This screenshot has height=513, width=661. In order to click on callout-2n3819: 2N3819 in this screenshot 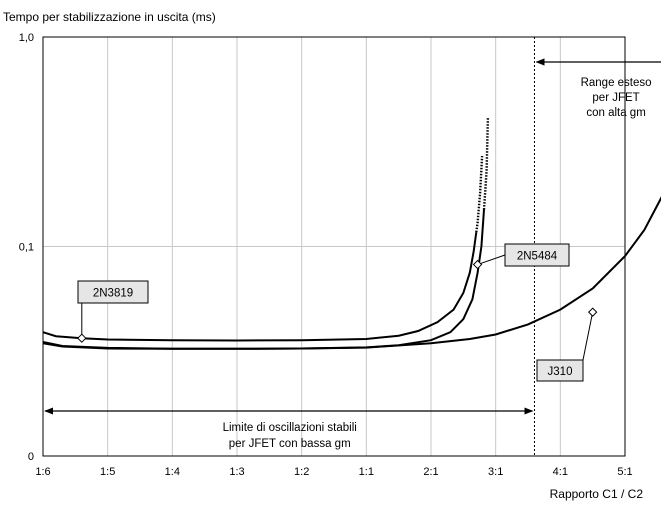, I will do `click(113, 311)`.